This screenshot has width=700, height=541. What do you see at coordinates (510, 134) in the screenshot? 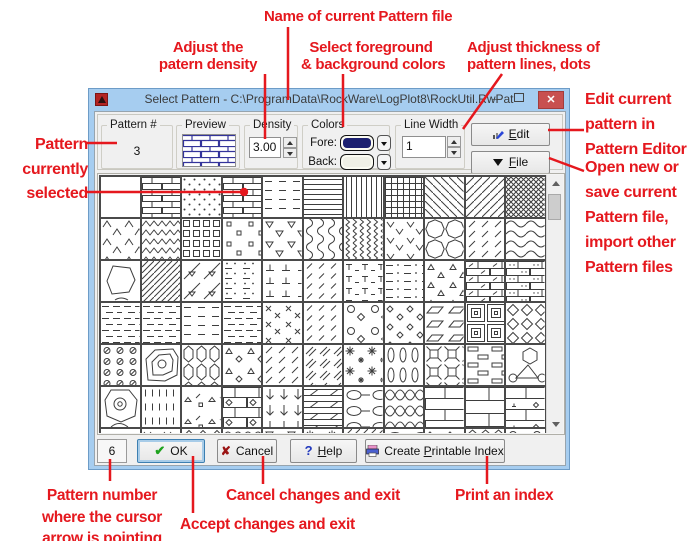
I see `edit-button: Edit` at bounding box center [510, 134].